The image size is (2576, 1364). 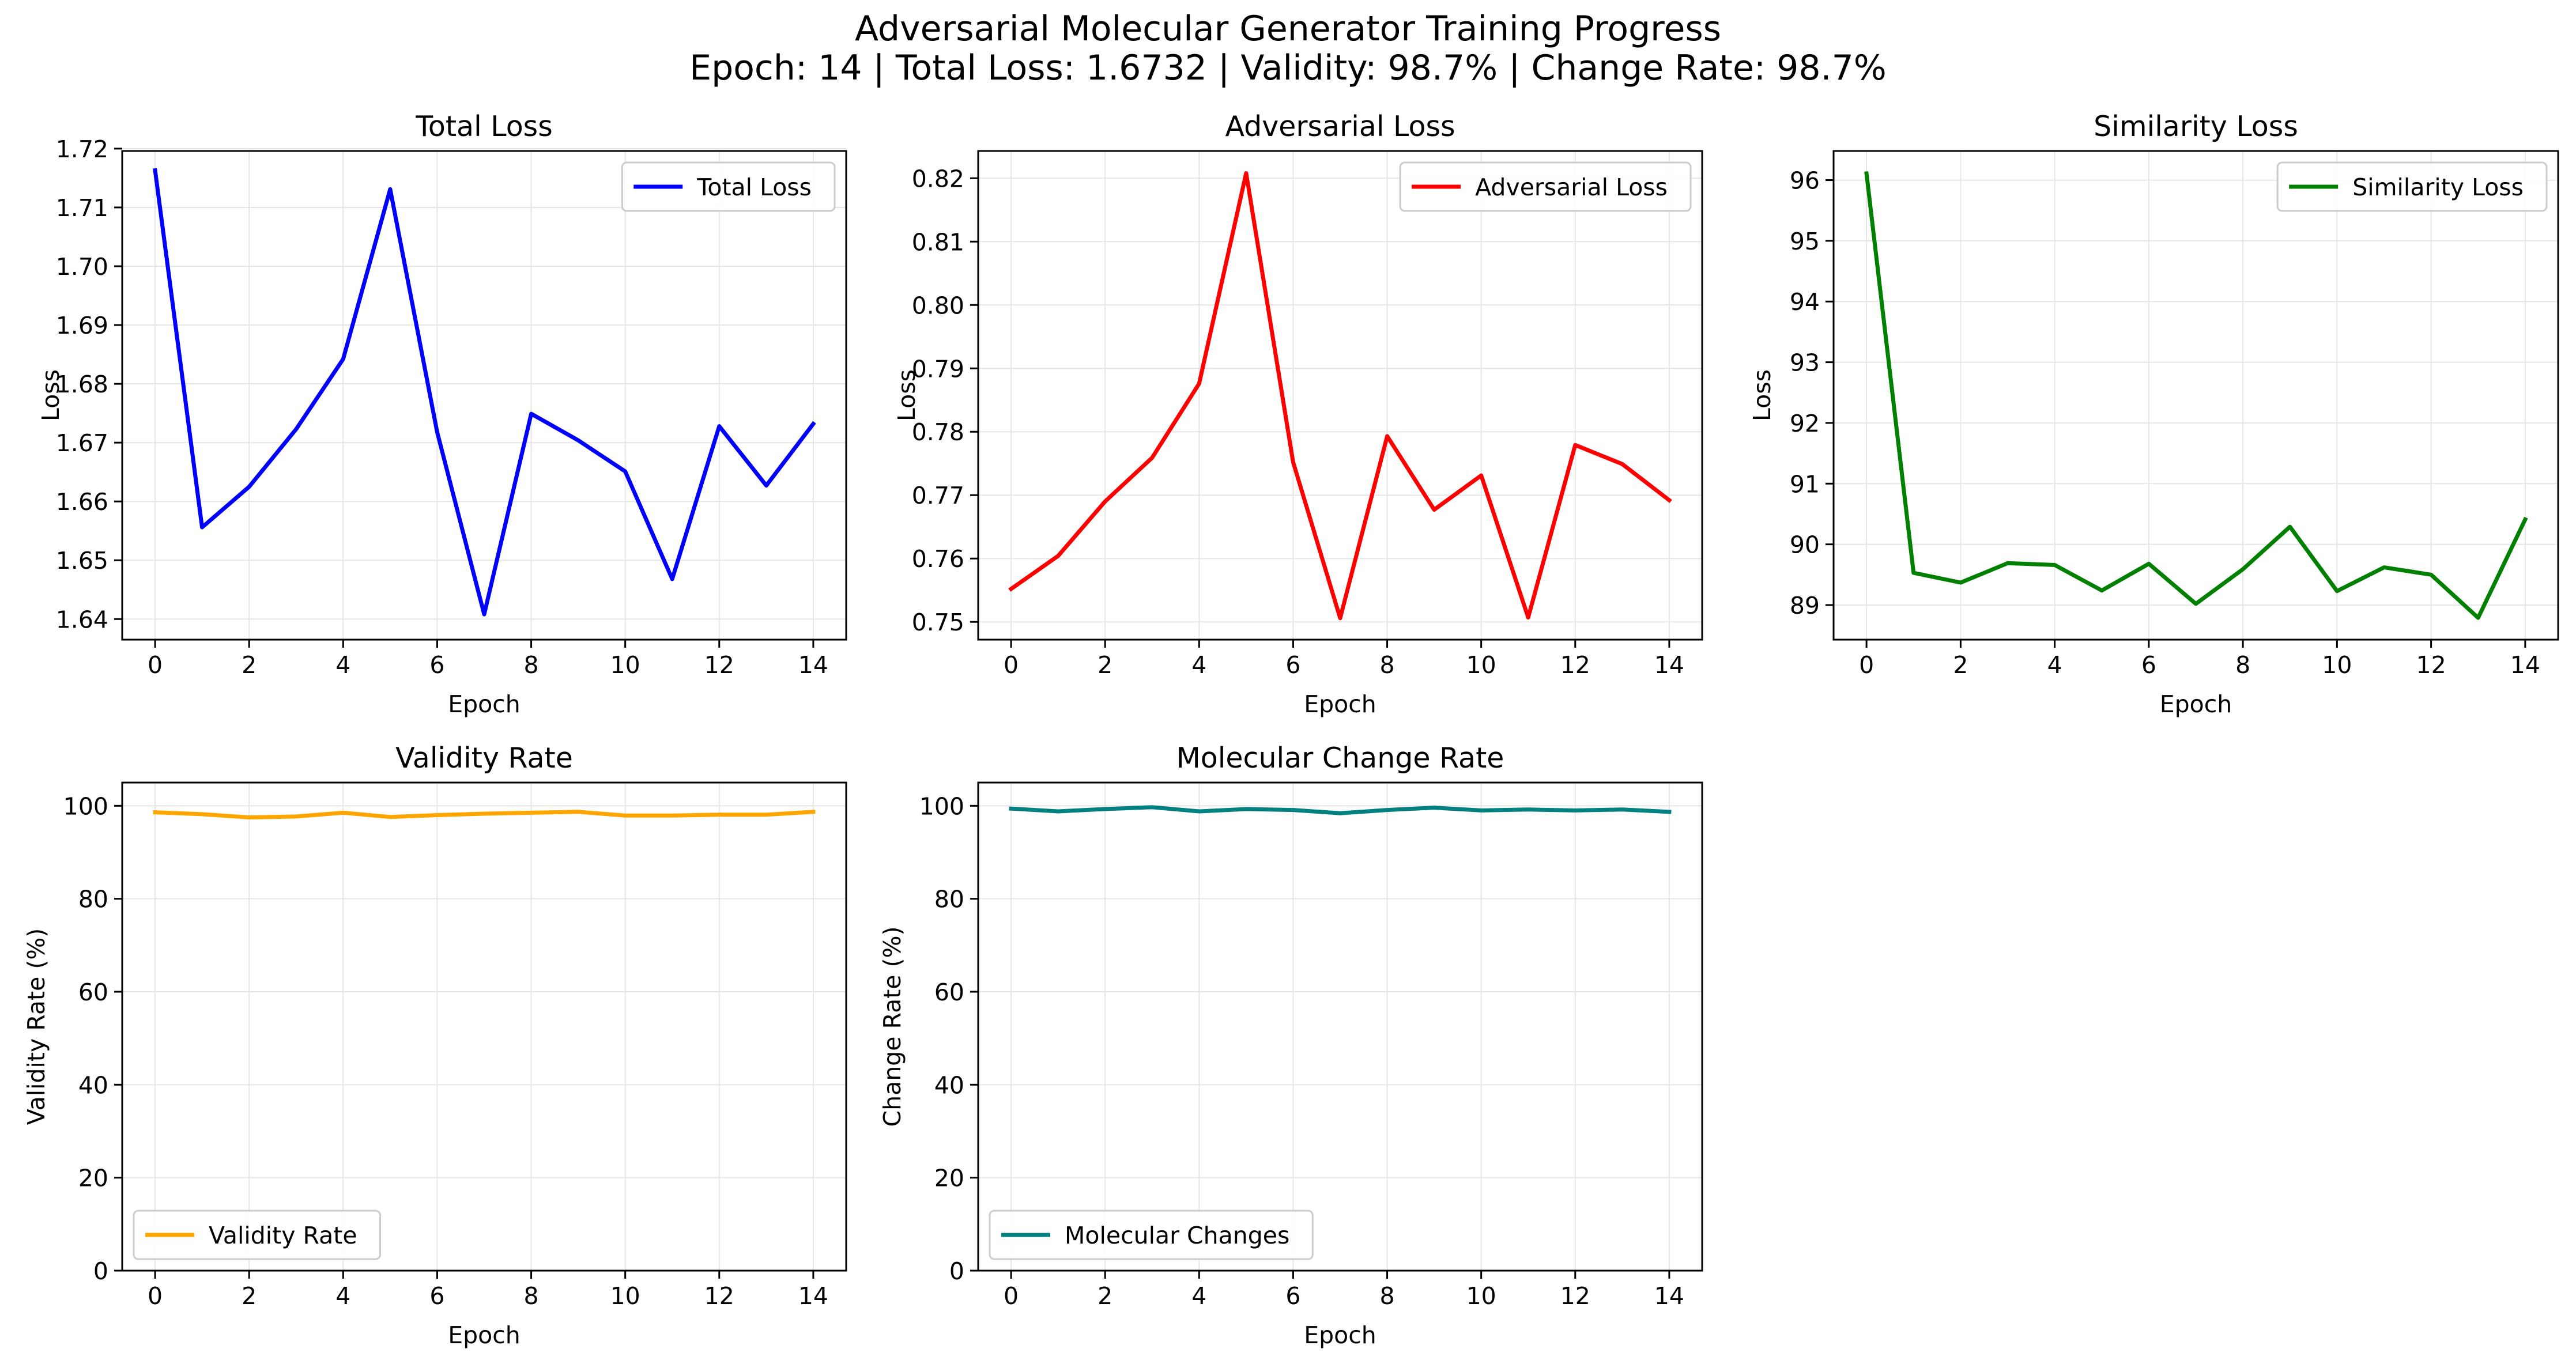 I want to click on y-axis-label: Validity Rate (%), so click(x=36, y=1026).